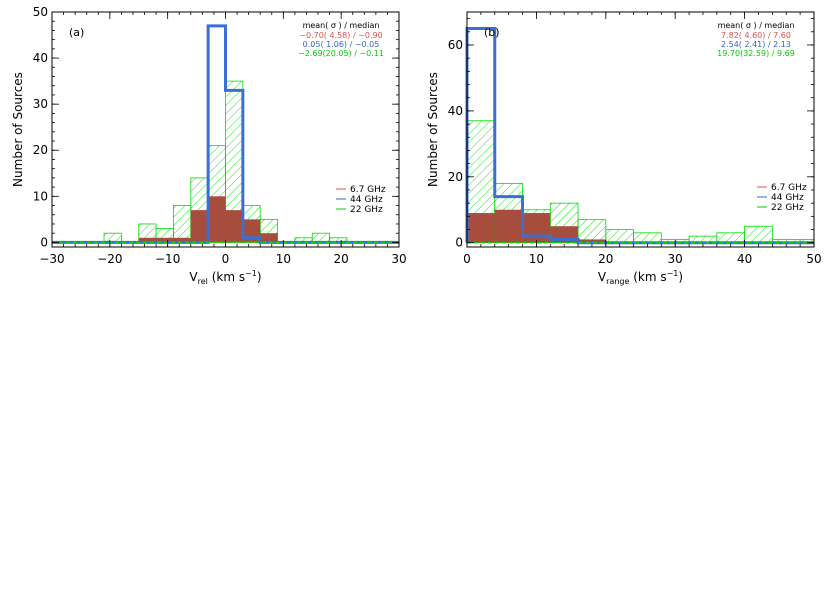  What do you see at coordinates (109, 259) in the screenshot?
I see `x-tick-label: −20` at bounding box center [109, 259].